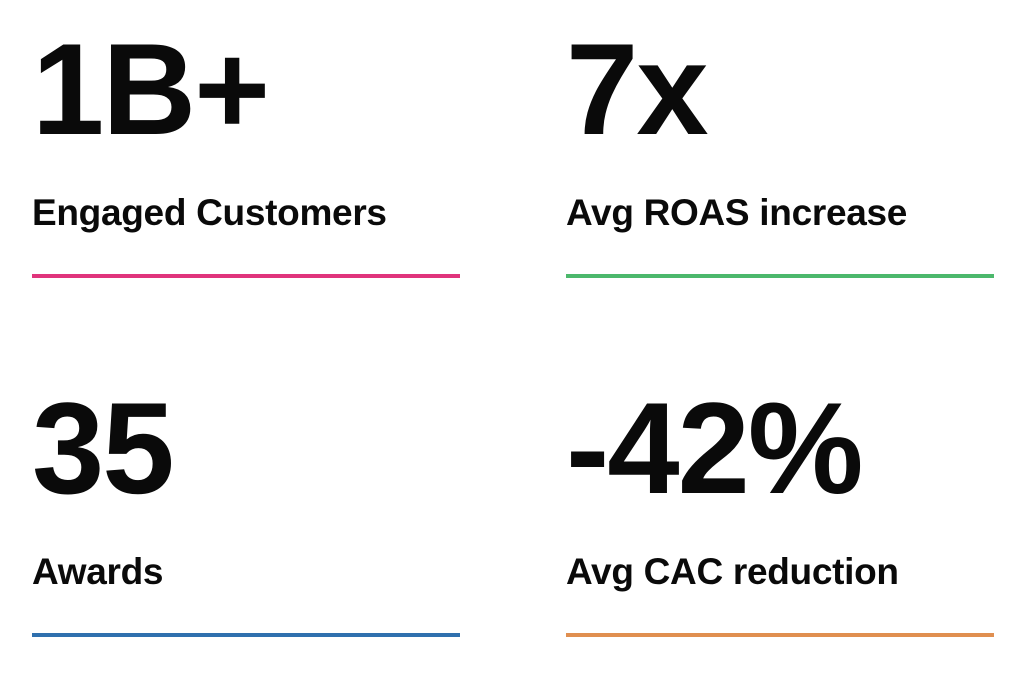 The width and height of the screenshot is (1024, 680). I want to click on stat-value: -42%, so click(714, 448).